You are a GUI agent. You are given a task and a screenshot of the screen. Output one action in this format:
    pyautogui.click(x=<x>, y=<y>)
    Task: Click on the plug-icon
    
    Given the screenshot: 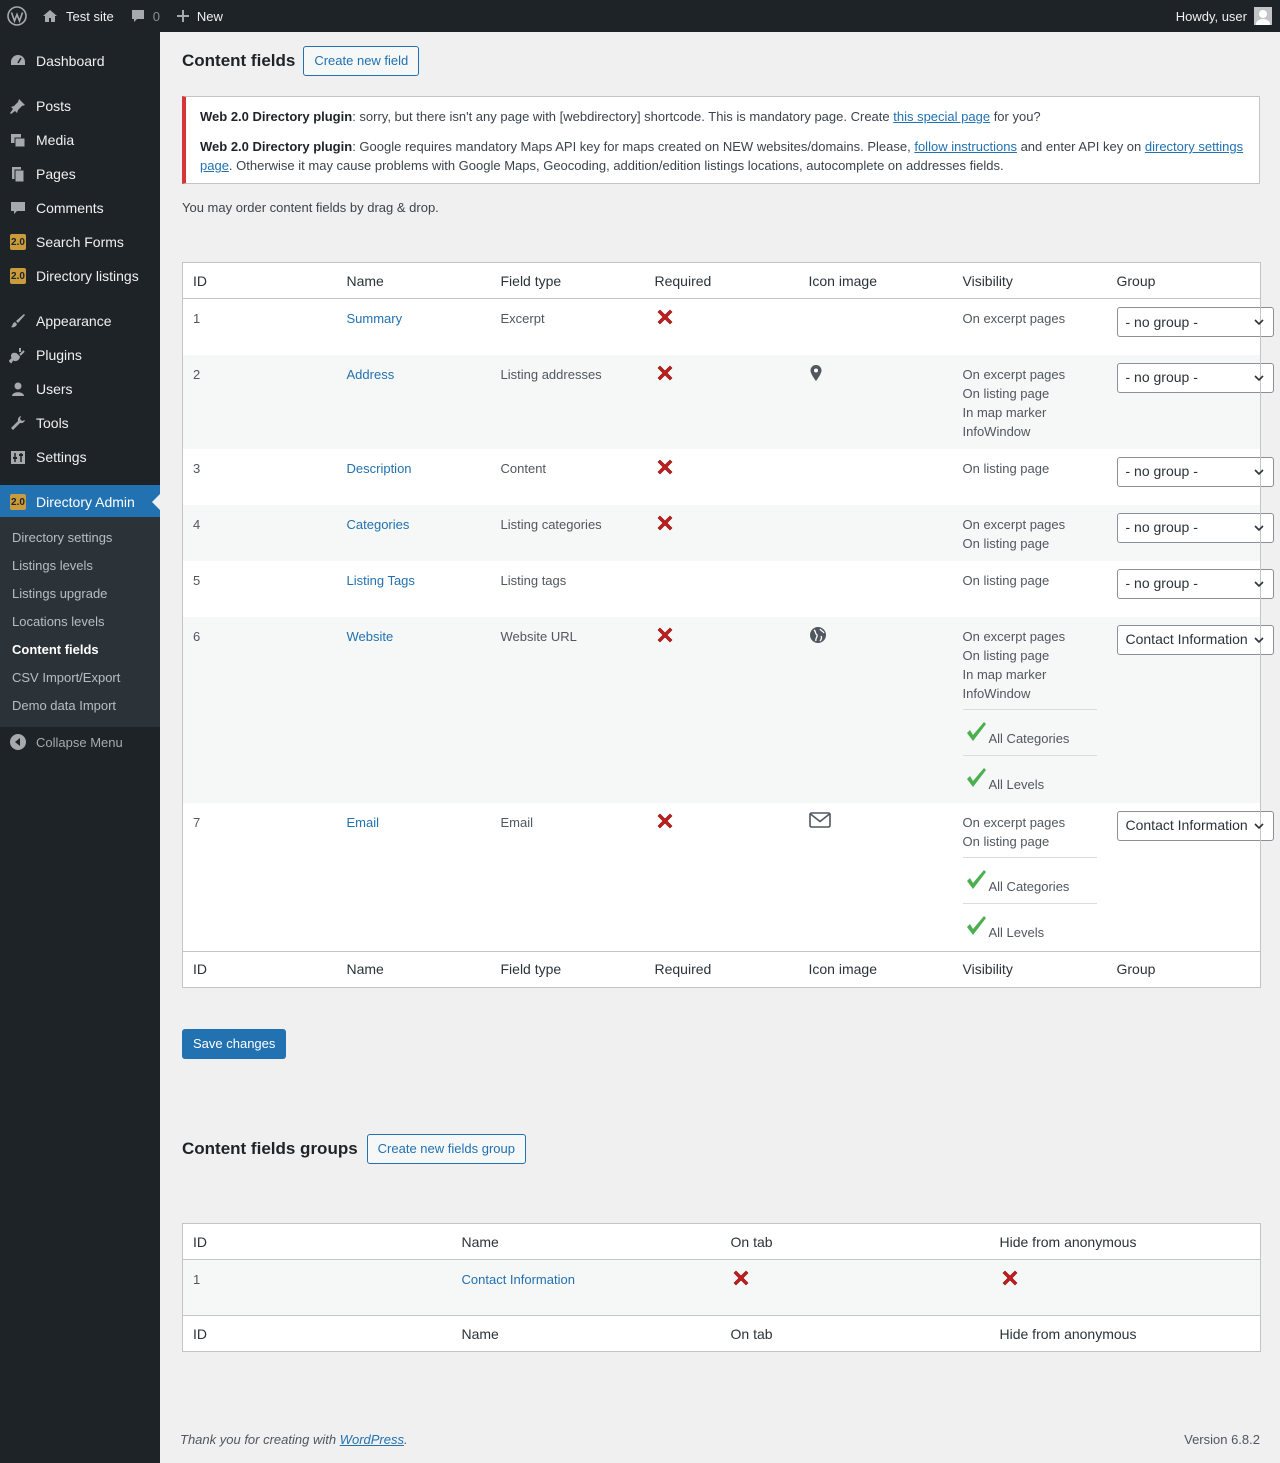 What is the action you would take?
    pyautogui.click(x=18, y=355)
    